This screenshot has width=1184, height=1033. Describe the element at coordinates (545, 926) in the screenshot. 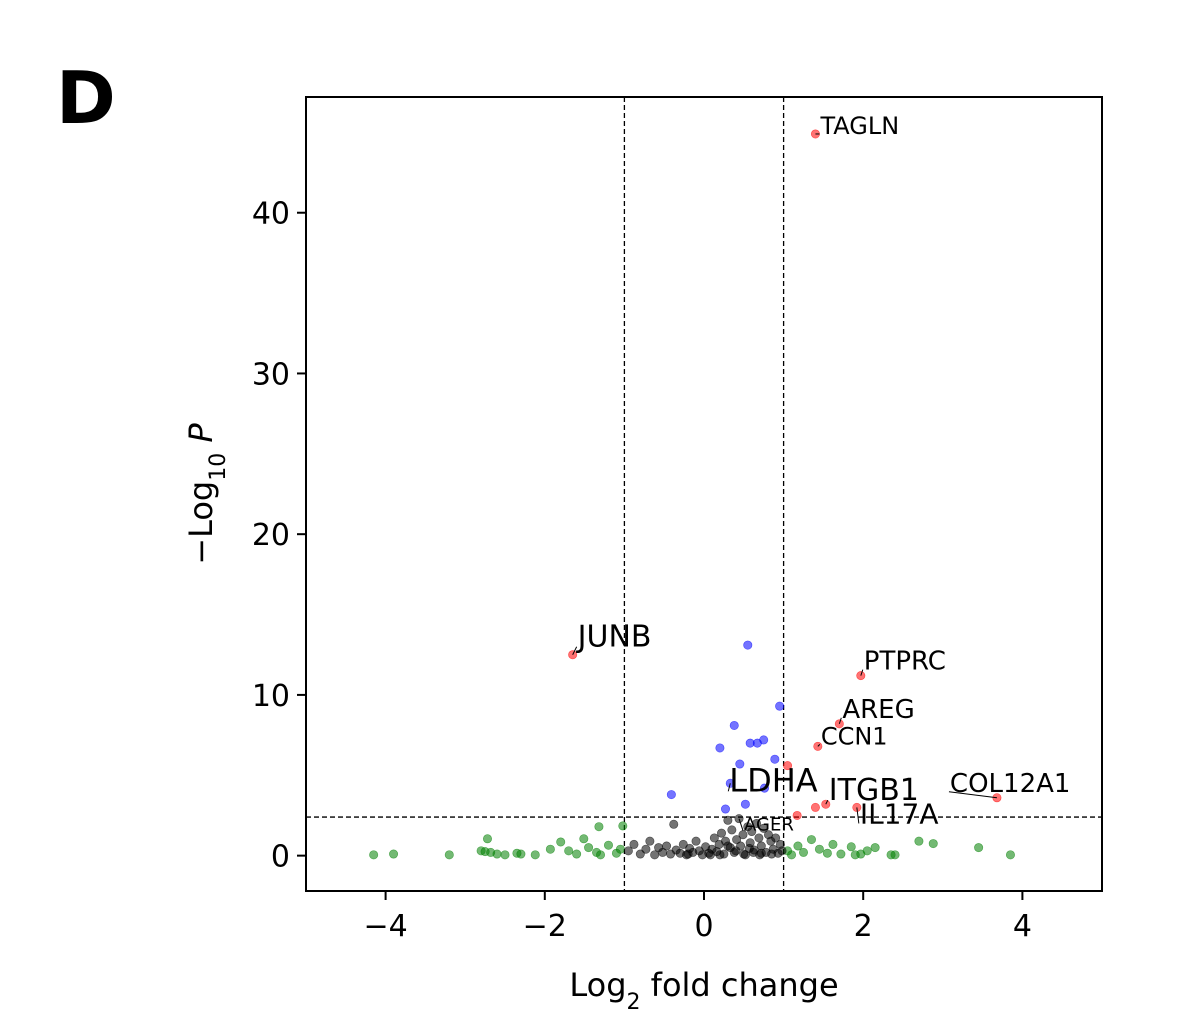

I see `x-tick-label: −2` at that location.